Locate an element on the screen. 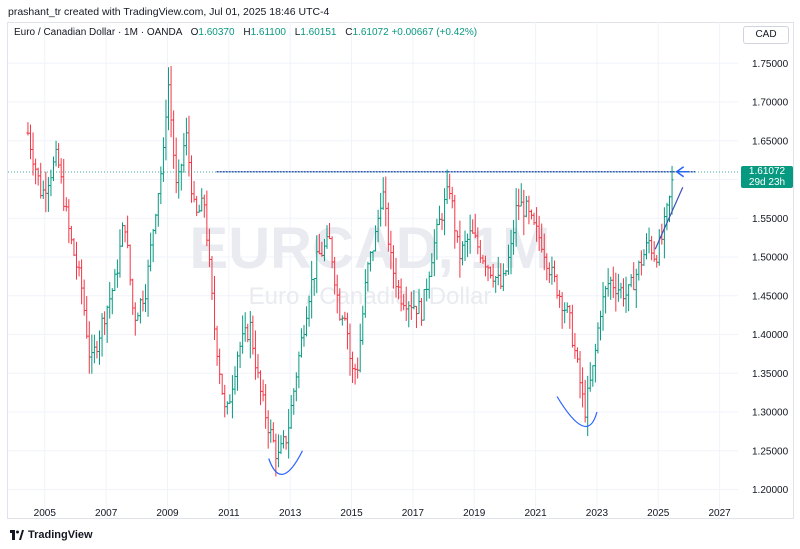 Image resolution: width=800 pixels, height=549 pixels. y-tick-label: 1.35000 is located at coordinates (770, 374).